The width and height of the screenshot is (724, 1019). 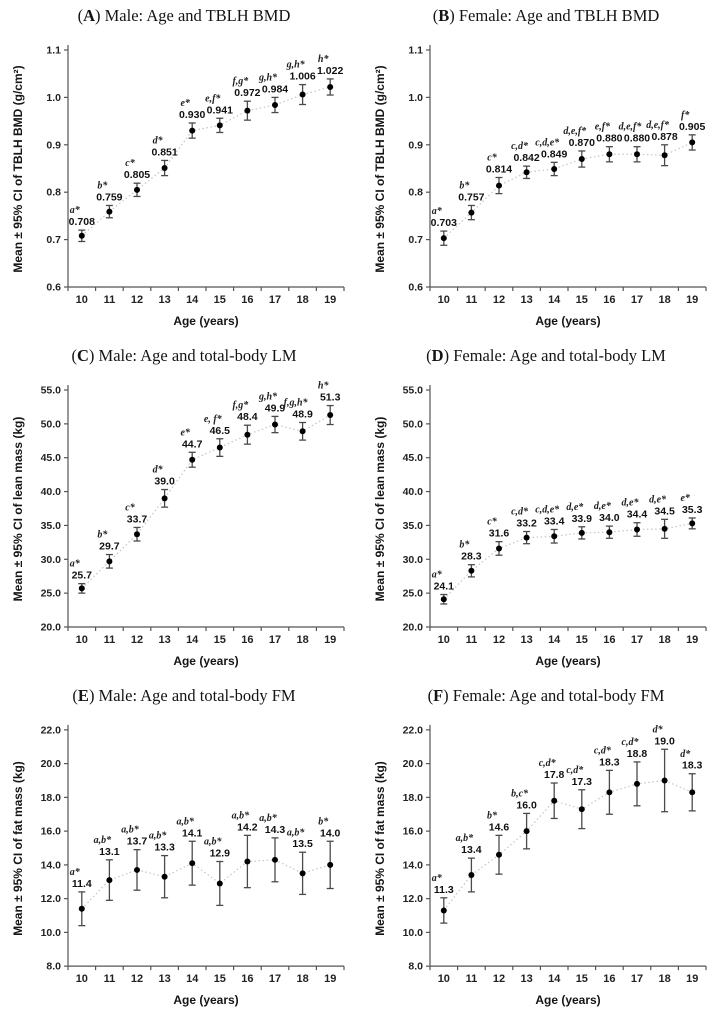 I want to click on value-label: 18.8, so click(x=637, y=754).